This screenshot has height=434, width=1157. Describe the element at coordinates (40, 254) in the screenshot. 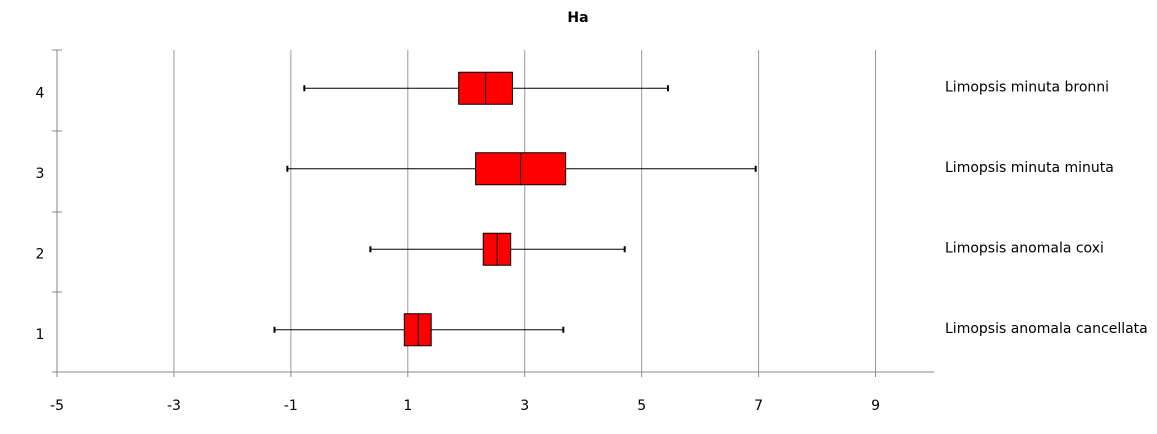

I see `y-tick-label: 2` at that location.